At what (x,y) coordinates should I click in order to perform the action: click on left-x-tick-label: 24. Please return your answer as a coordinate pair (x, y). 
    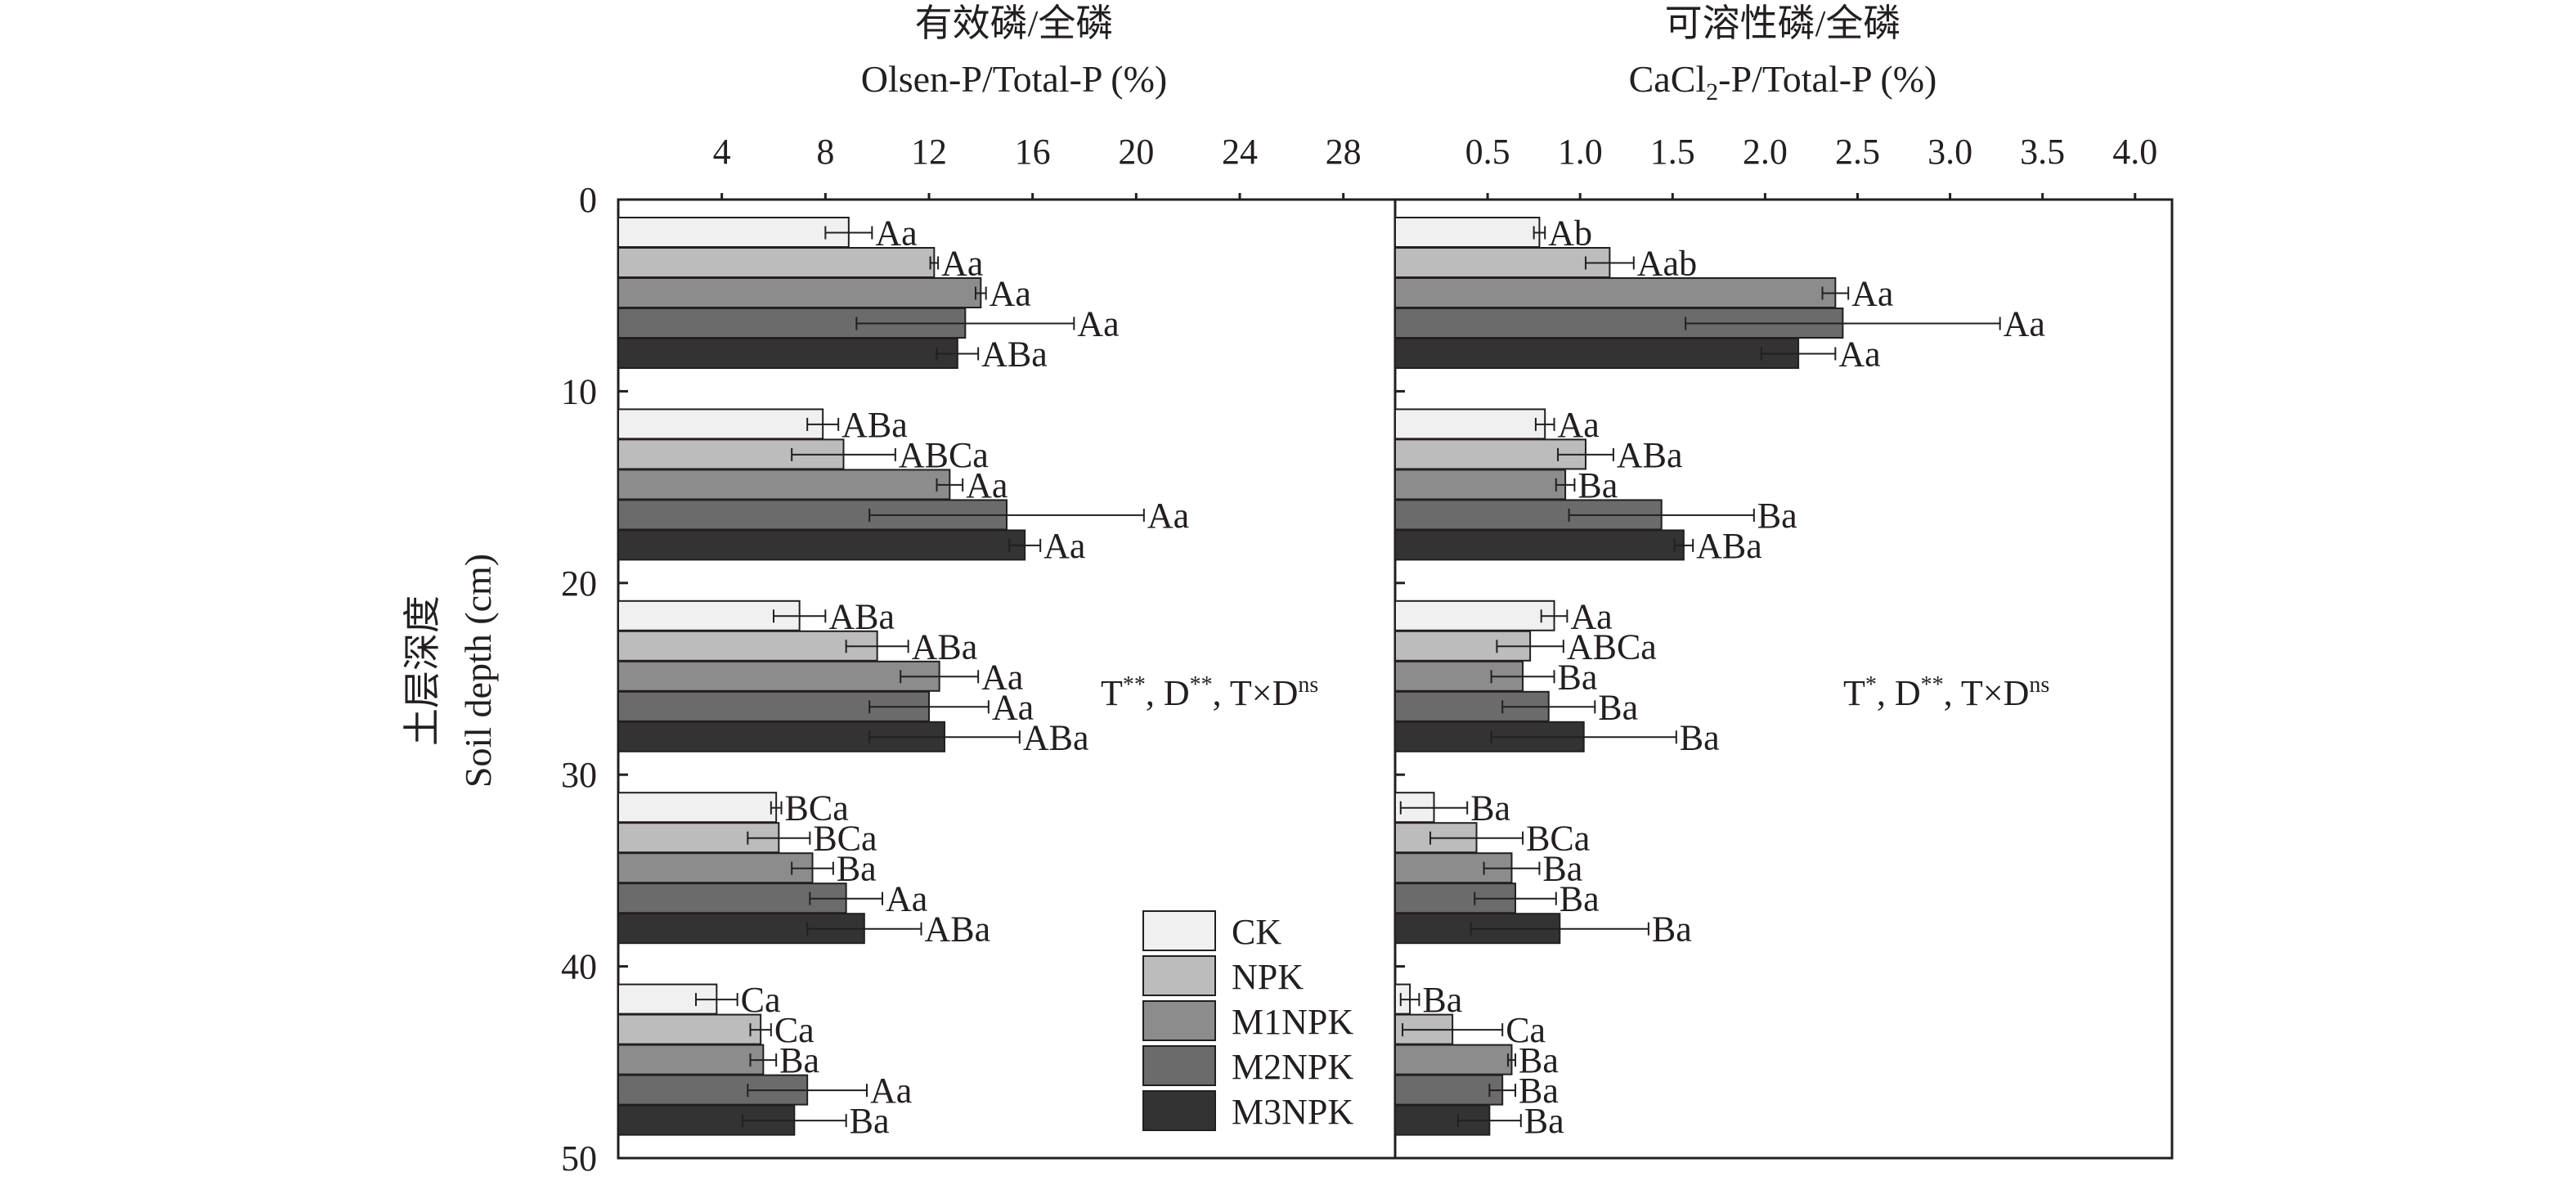
    Looking at the image, I should click on (1240, 152).